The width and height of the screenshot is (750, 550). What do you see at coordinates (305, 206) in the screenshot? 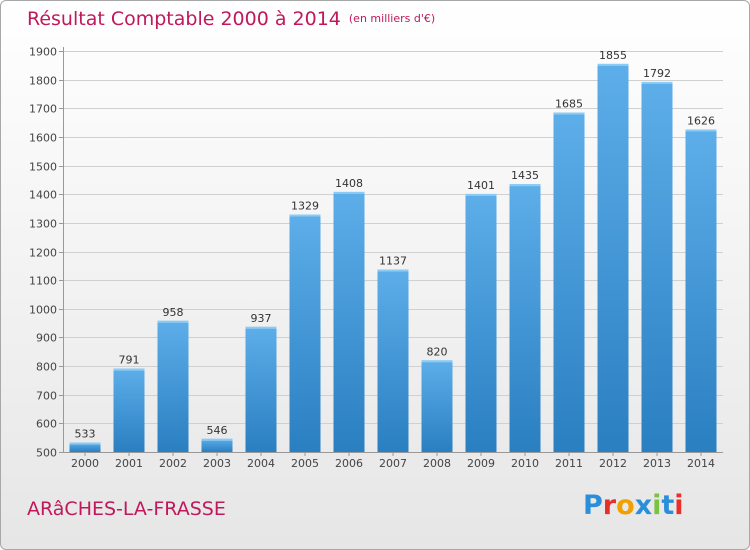
I see `data-label: 1329` at bounding box center [305, 206].